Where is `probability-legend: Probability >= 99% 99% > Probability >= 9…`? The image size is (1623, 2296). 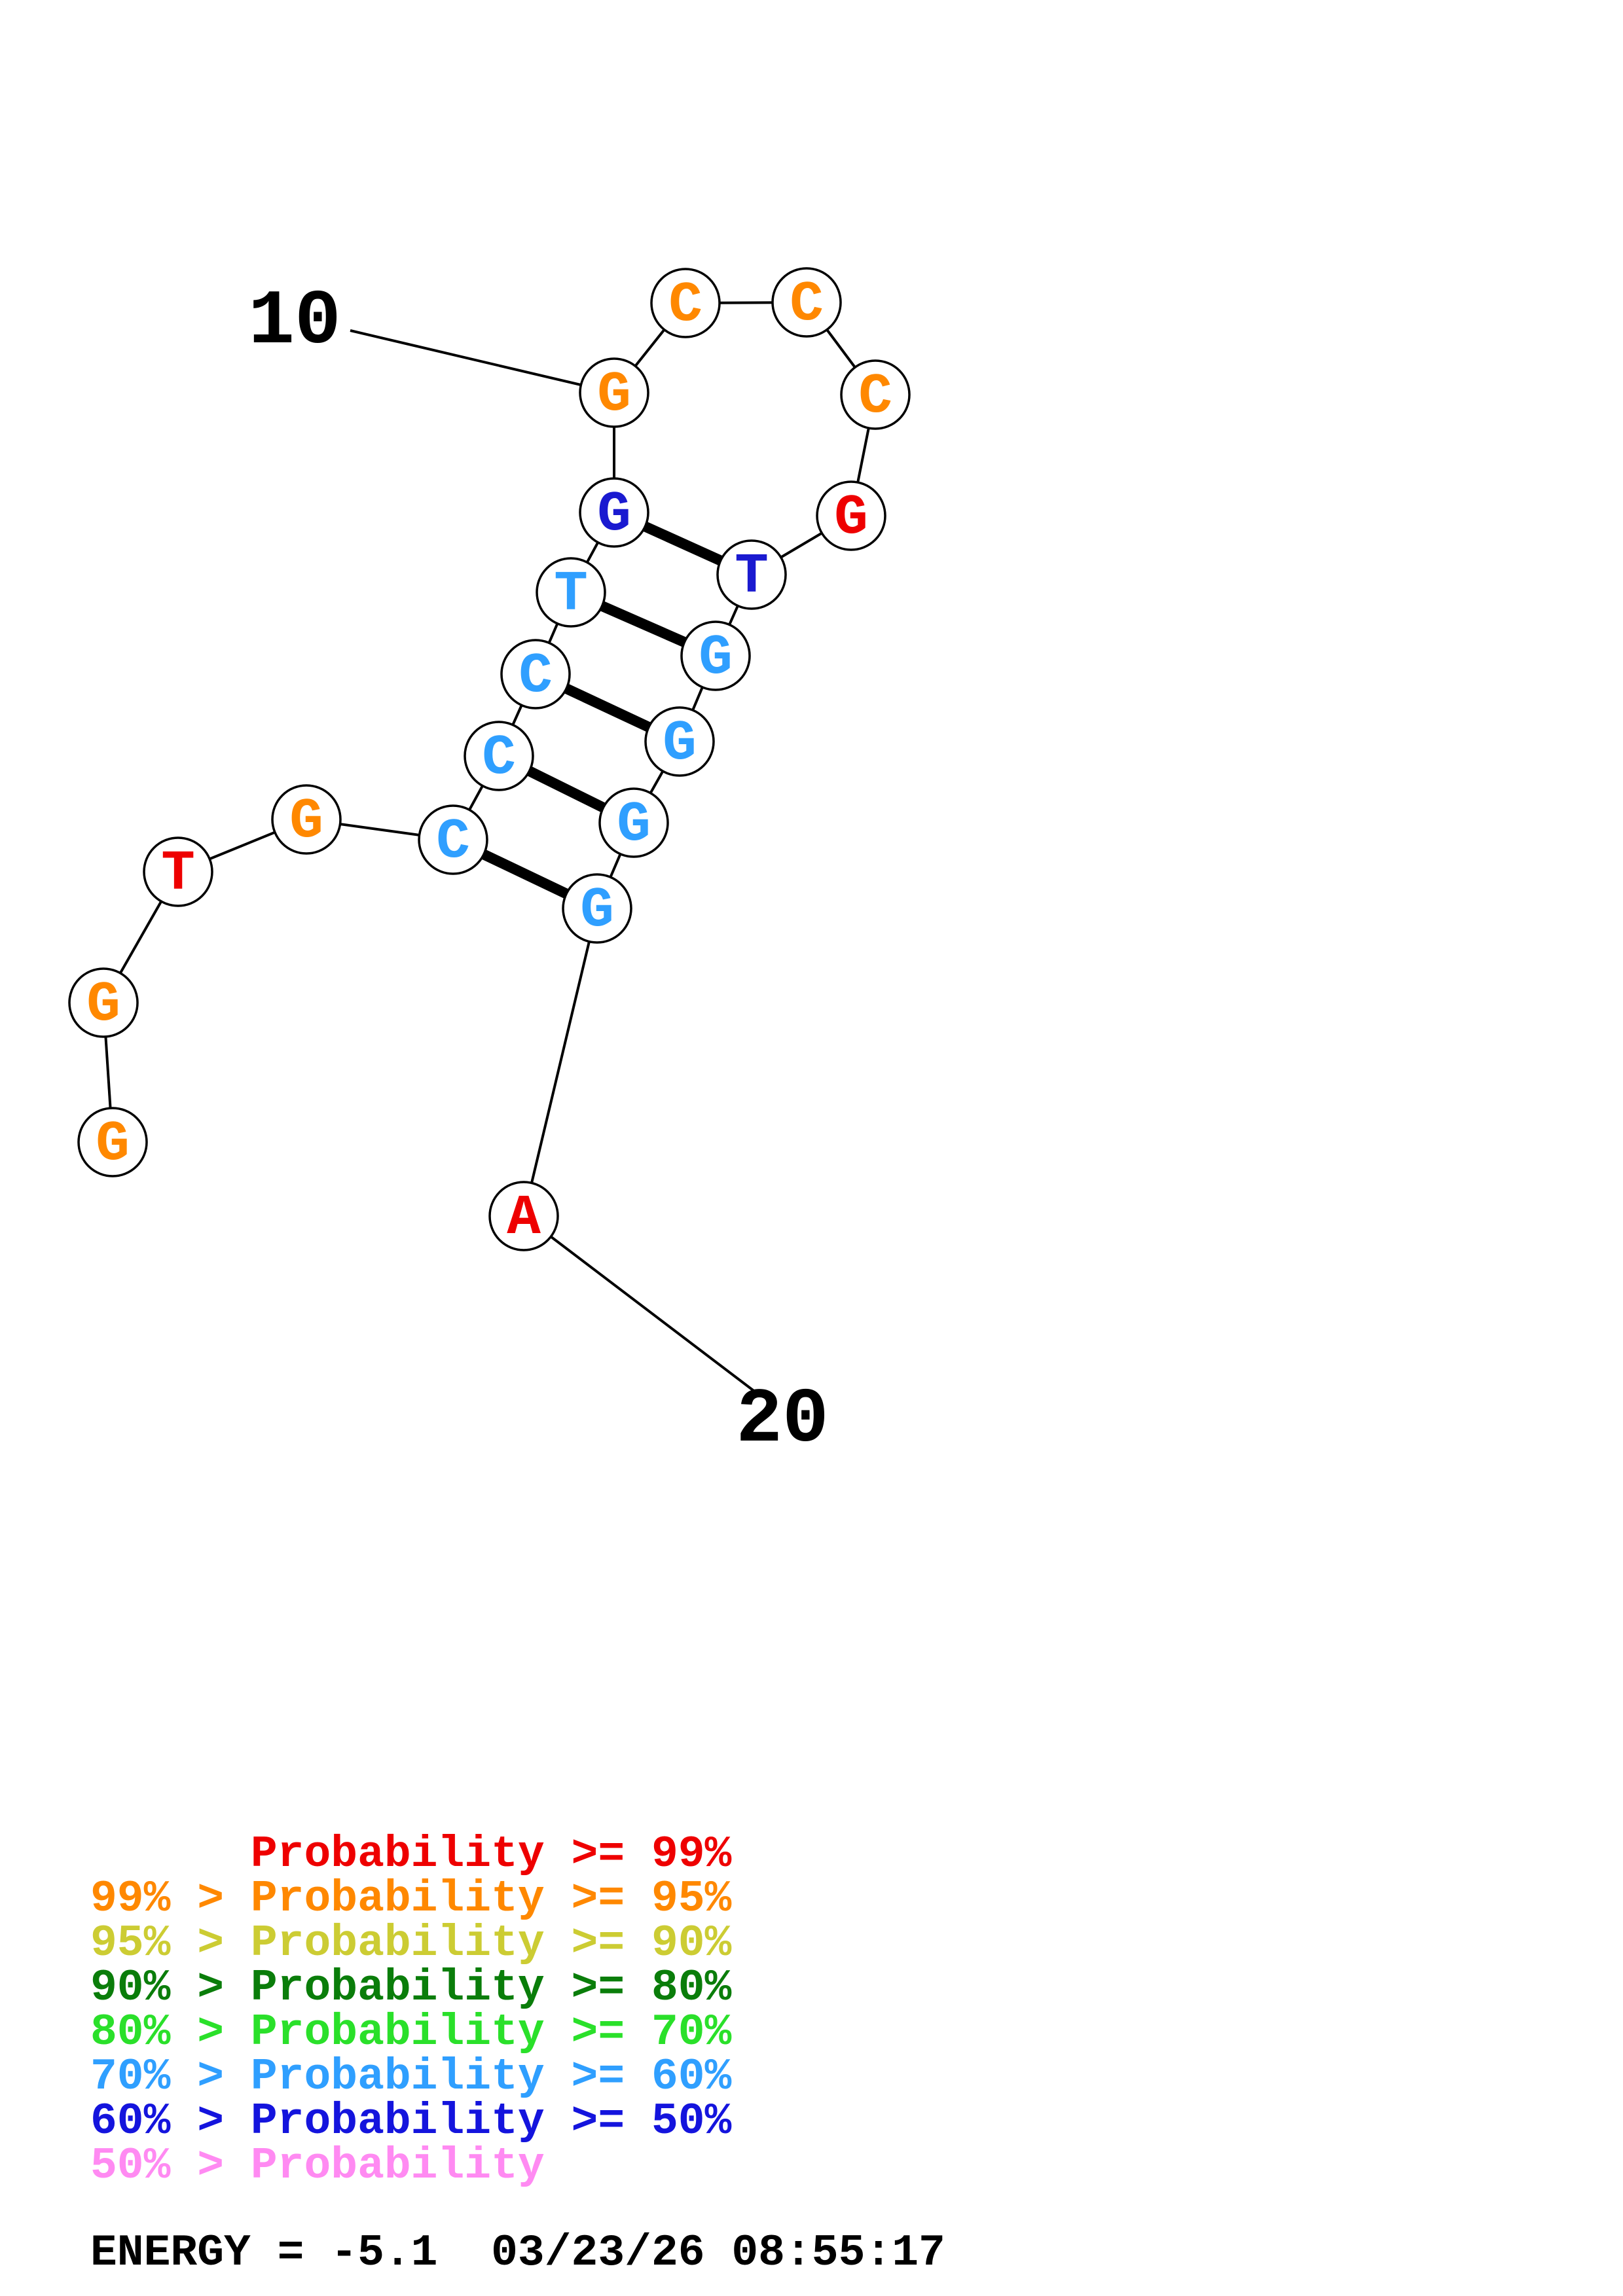
probability-legend: Probability >= 99% 99% > Probability >= 9… is located at coordinates (410, 2011).